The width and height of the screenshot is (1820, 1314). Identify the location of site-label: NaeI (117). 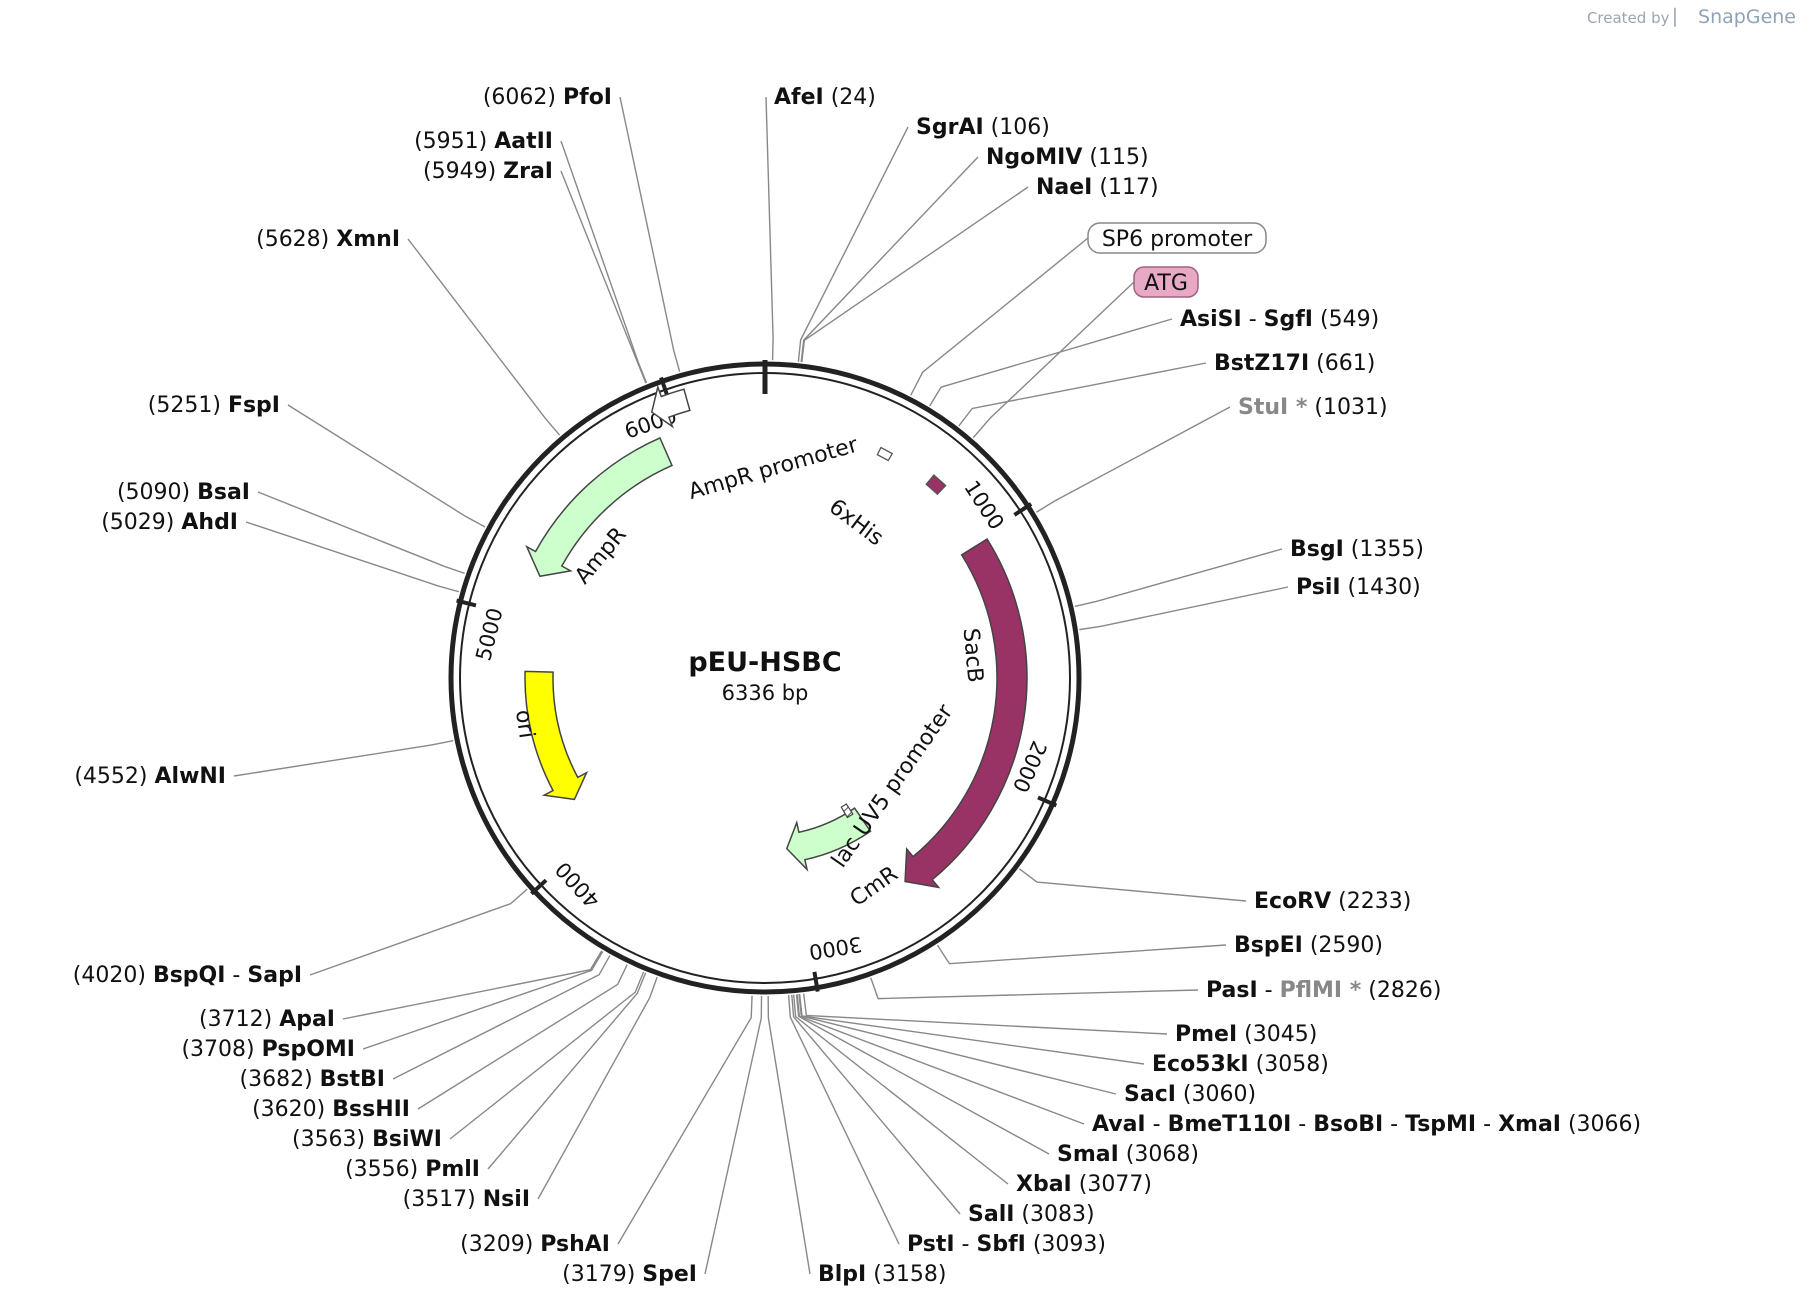
(1097, 187).